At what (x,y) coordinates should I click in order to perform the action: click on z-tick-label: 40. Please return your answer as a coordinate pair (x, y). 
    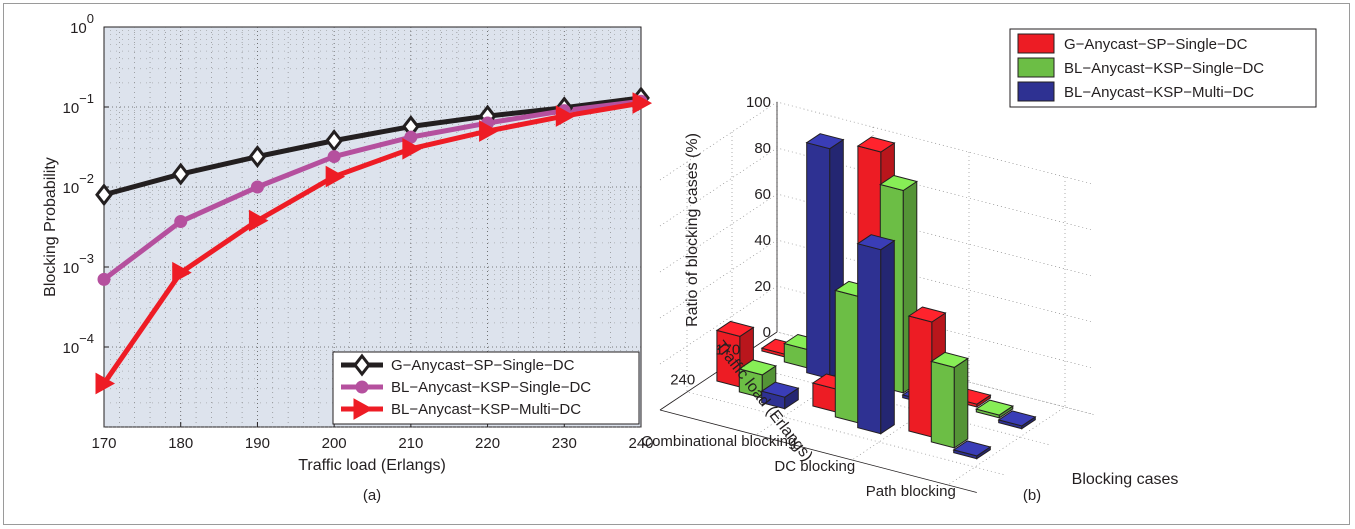
    Looking at the image, I should click on (762, 240).